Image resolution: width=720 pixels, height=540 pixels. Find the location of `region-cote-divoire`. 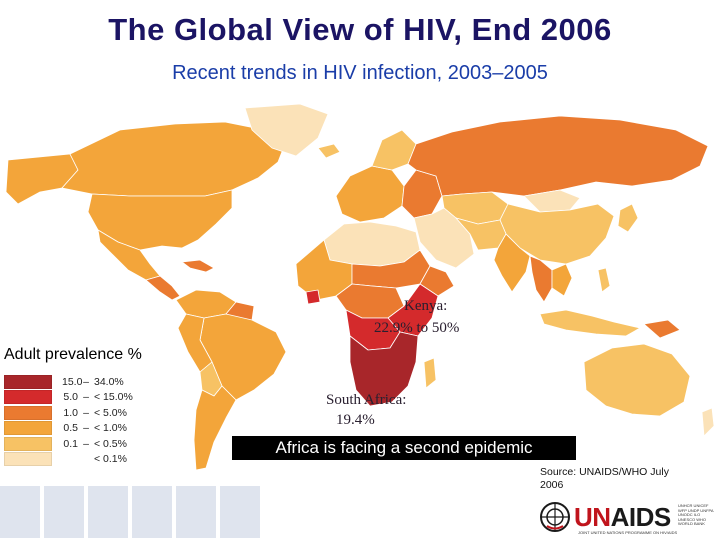

region-cote-divoire is located at coordinates (313, 297).